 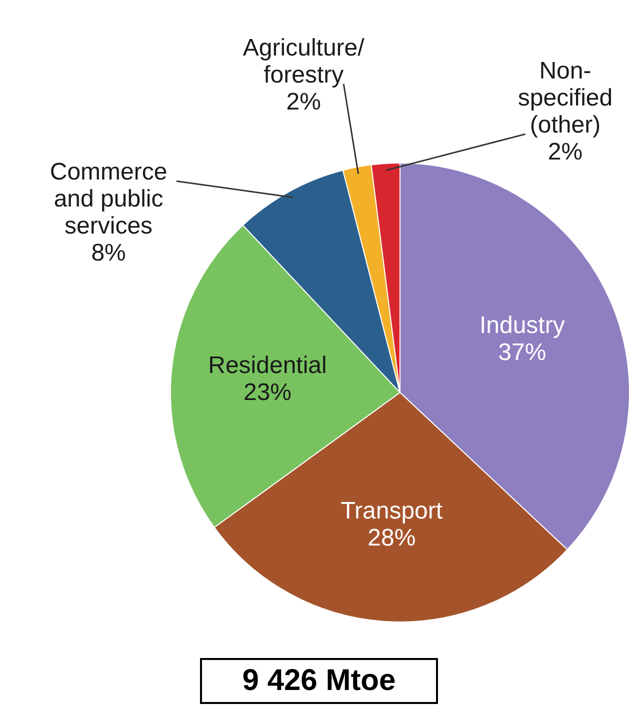 I want to click on data-label: 37%, so click(x=522, y=352).